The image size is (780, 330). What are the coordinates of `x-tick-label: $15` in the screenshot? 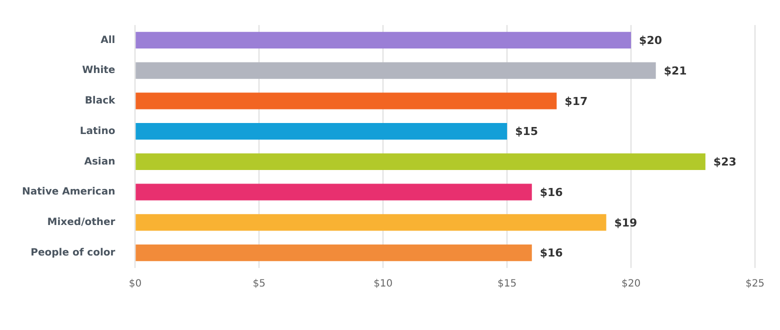 It's located at (507, 284).